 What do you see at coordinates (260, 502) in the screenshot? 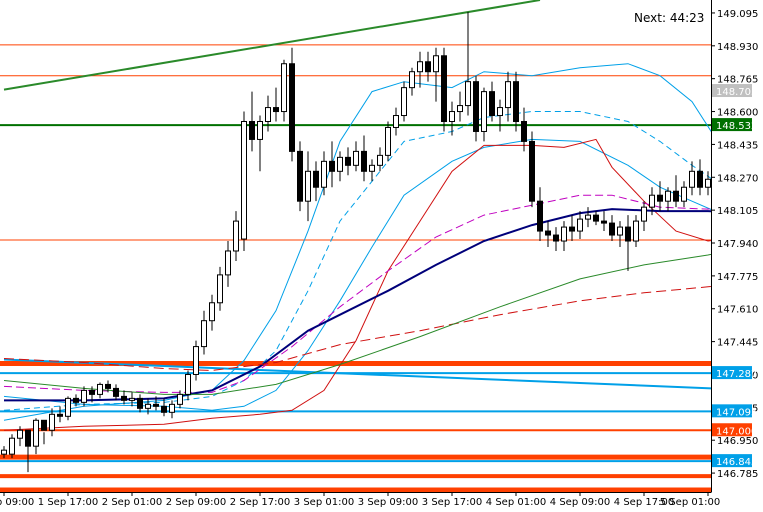
I see `x-tick-label-4: 2 Sep 17:00` at bounding box center [260, 502].